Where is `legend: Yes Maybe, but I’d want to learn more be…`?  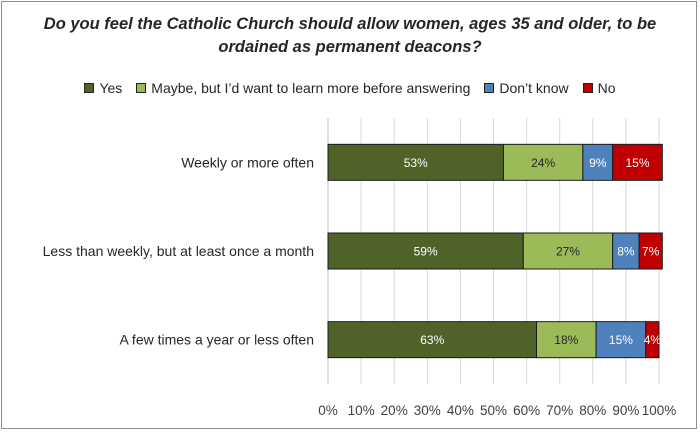
legend: Yes Maybe, but I’d want to learn more be… is located at coordinates (350, 88).